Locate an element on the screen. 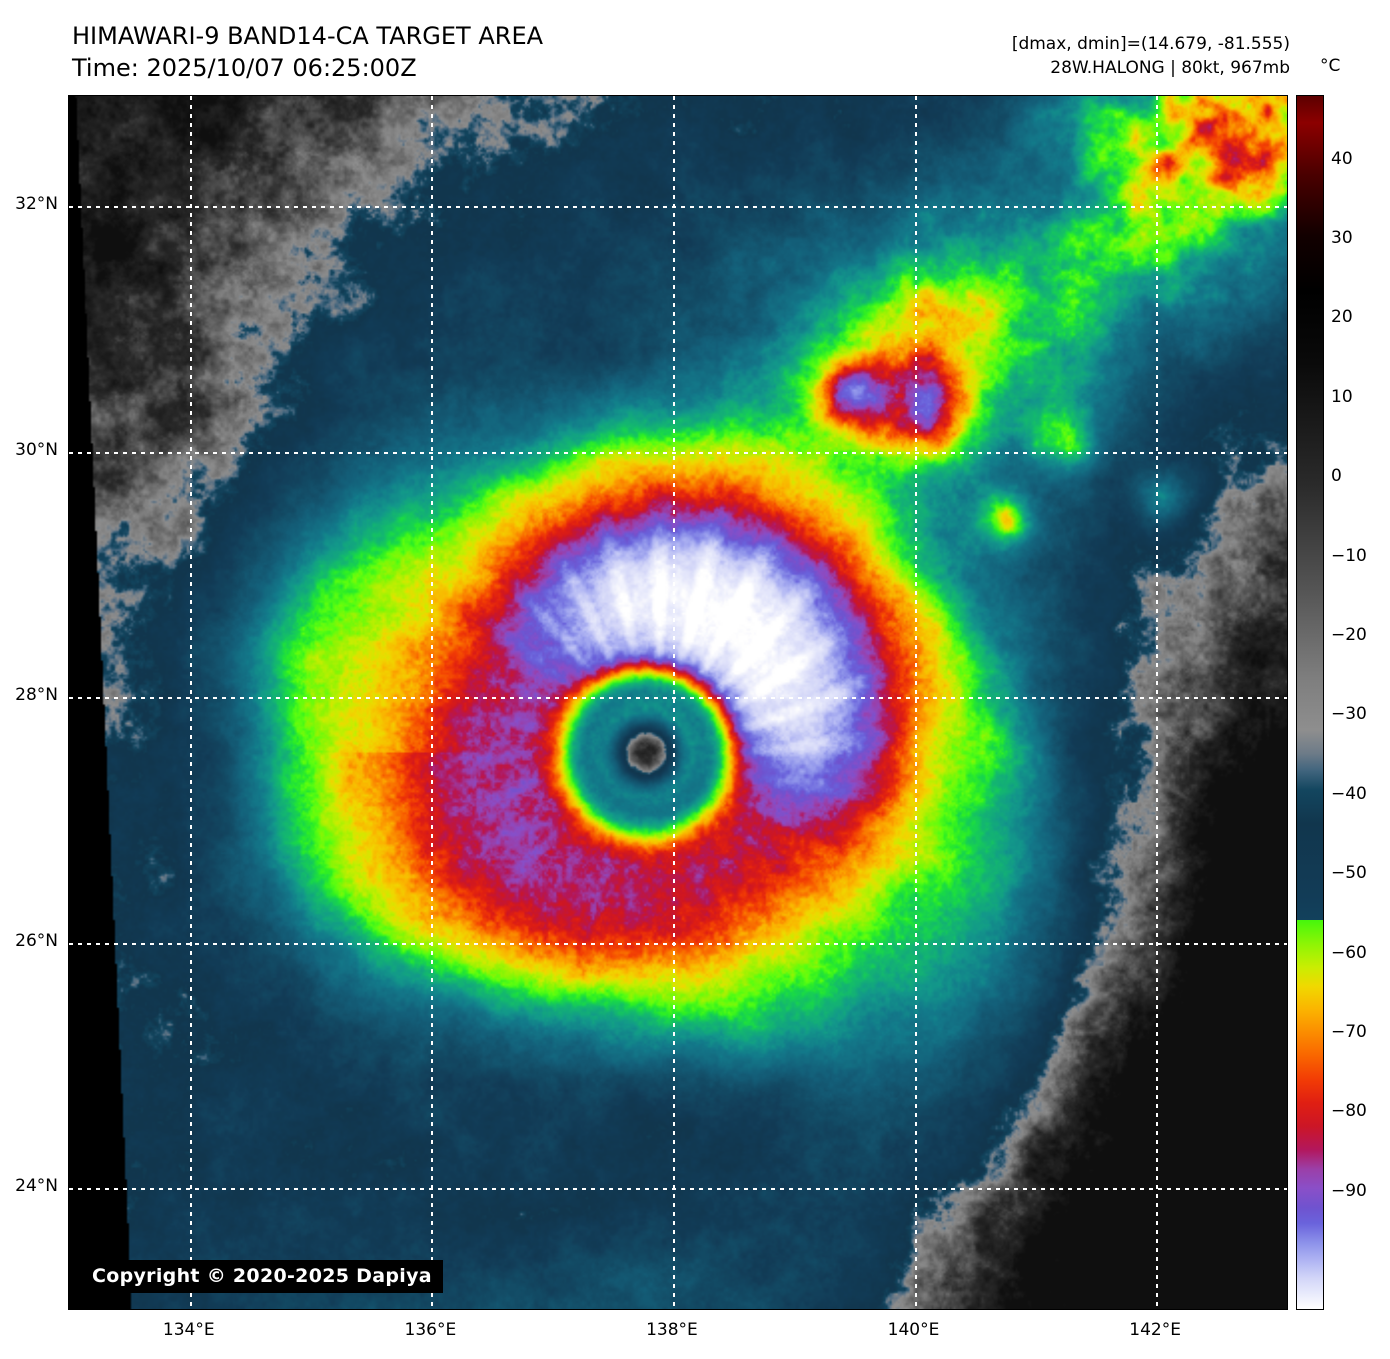 The image size is (1390, 1359). storm-info-label: 28W.HALONG | 80kt, 967mb is located at coordinates (1170, 68).